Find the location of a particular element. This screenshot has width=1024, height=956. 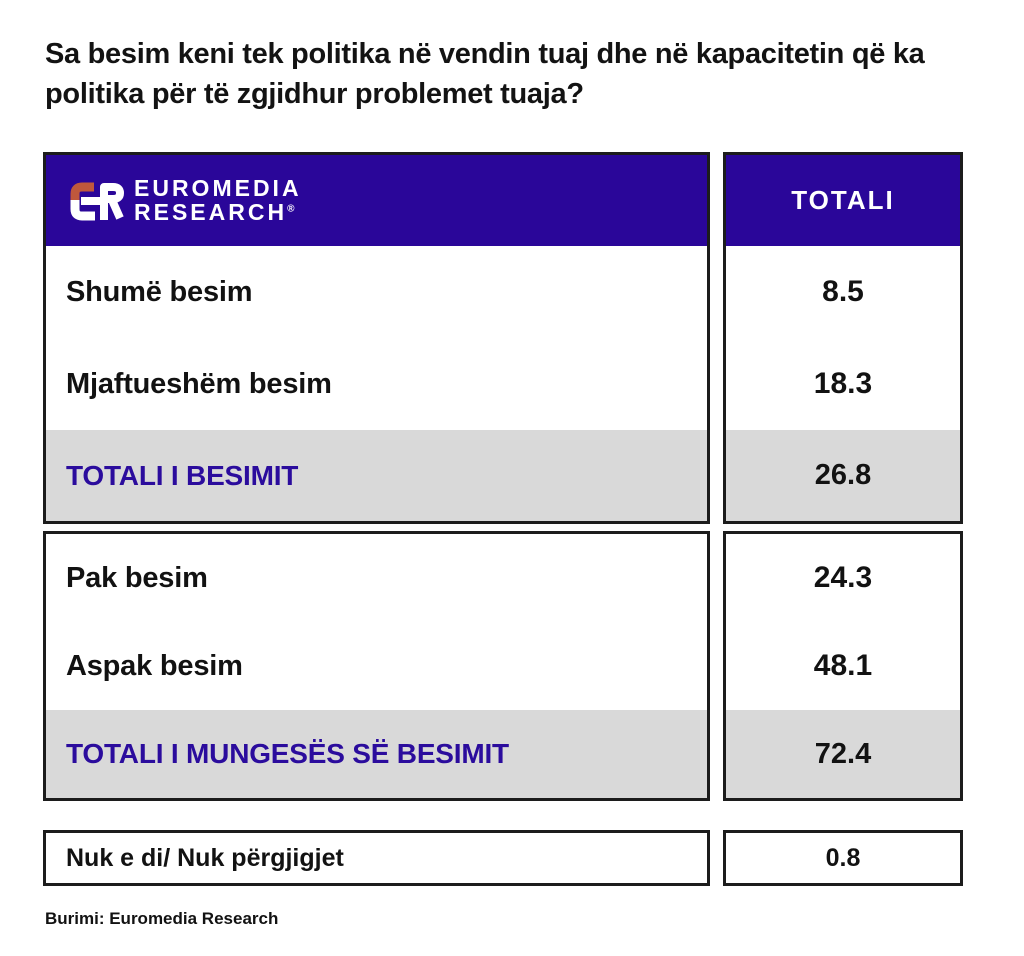

row-value: 24.3 is located at coordinates (843, 577).